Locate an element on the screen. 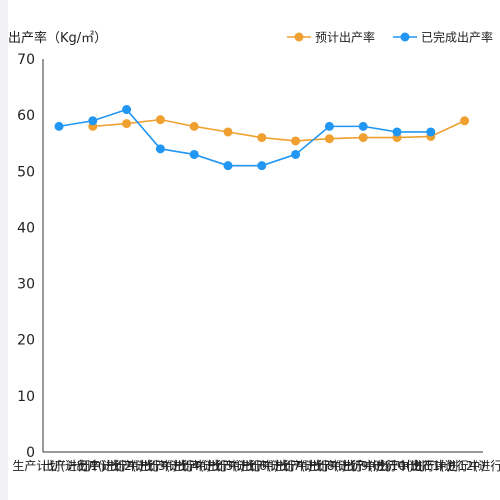  legend-item: 预计出产率 is located at coordinates (331, 37).